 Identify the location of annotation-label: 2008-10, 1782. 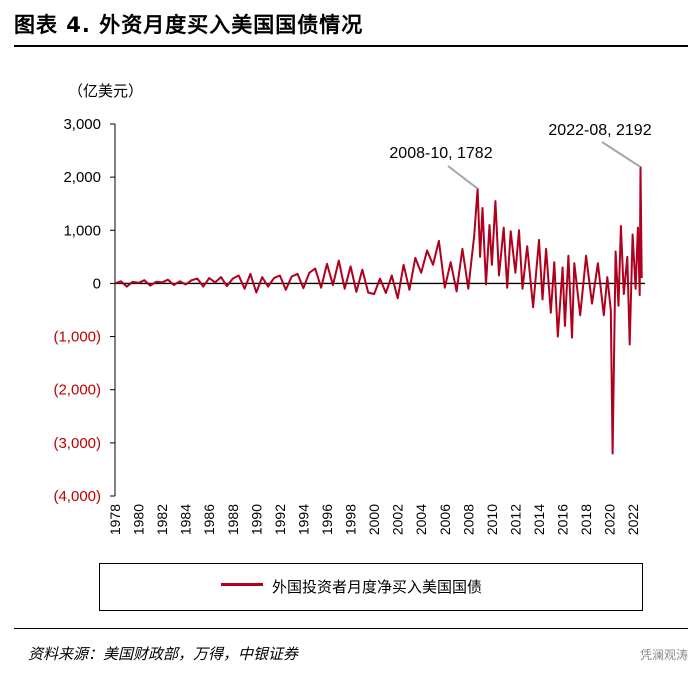
(440, 153).